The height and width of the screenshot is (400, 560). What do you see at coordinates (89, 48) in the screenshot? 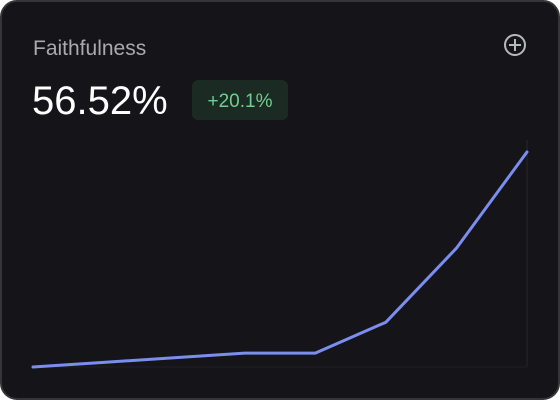
I see `card-title: Faithfulness` at bounding box center [89, 48].